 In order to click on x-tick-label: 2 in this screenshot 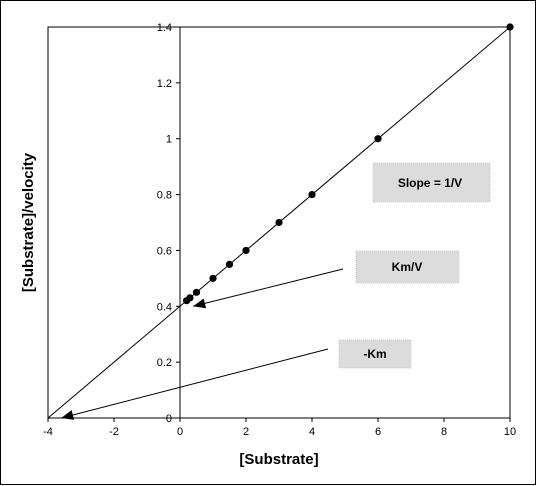, I will do `click(246, 432)`.